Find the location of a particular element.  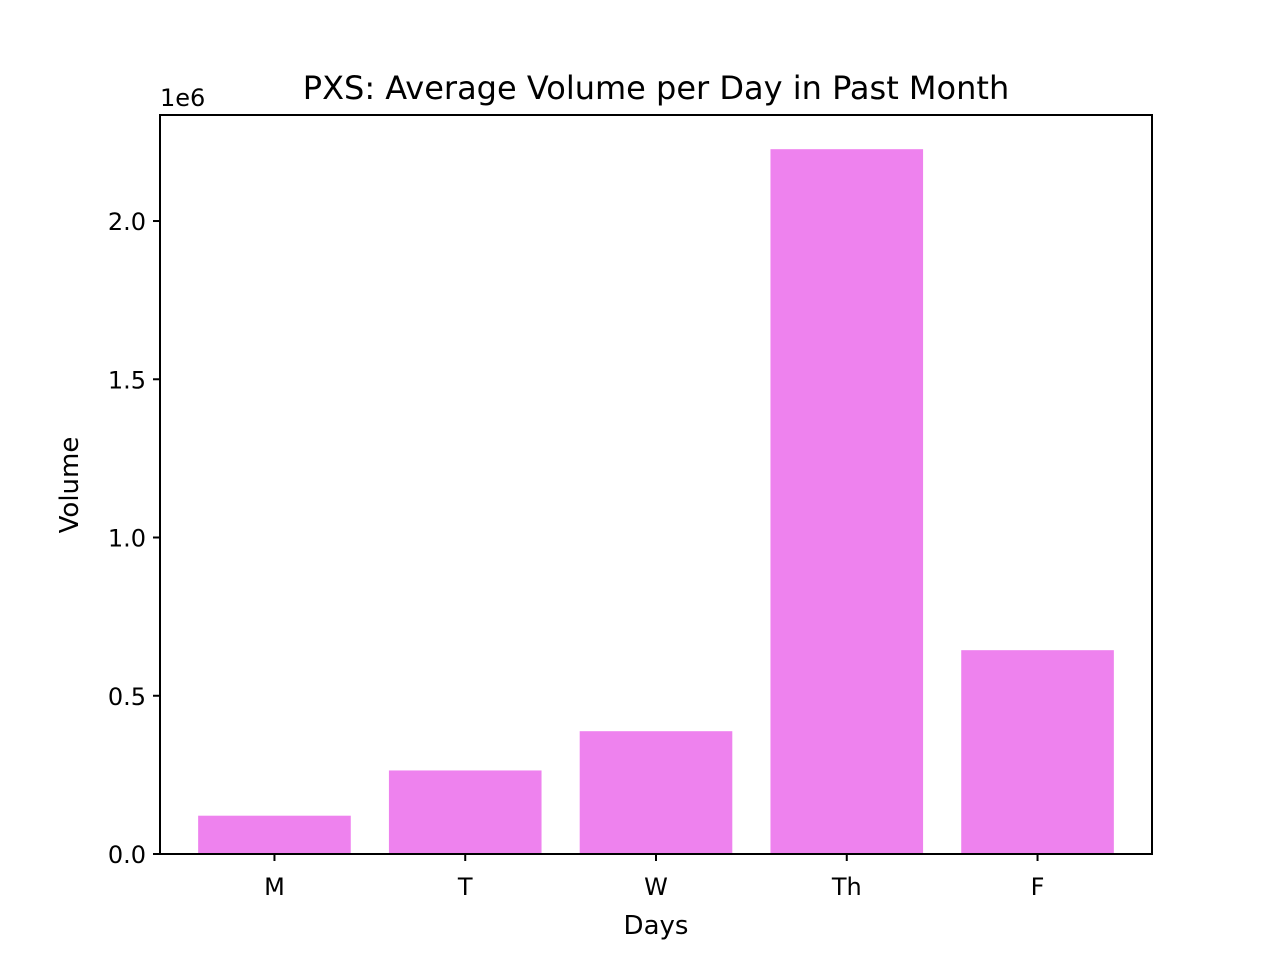

bar-w is located at coordinates (656, 792).